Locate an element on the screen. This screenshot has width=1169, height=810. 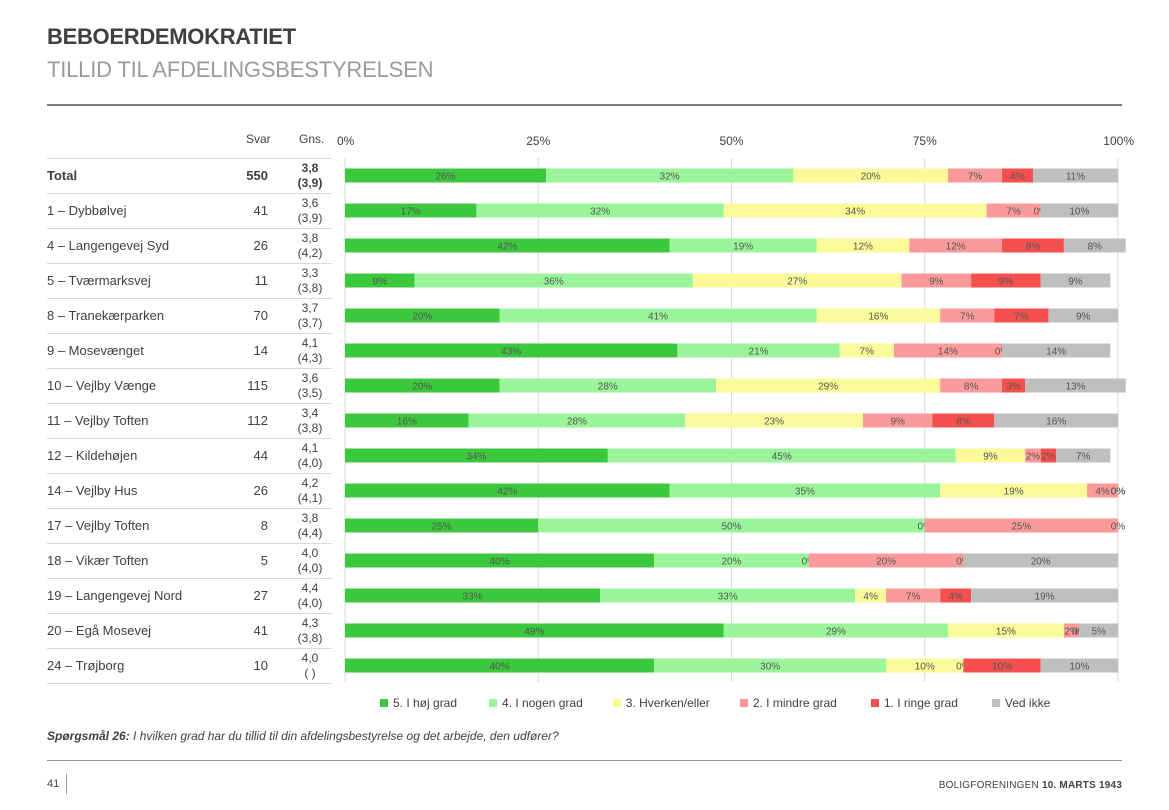
column-header-gns: Gns. is located at coordinates (312, 139).